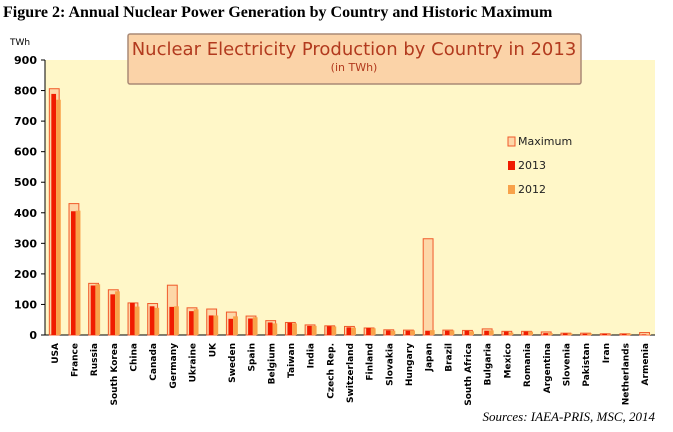 The image size is (673, 432). I want to click on y-tick-label: 500, so click(25, 182).